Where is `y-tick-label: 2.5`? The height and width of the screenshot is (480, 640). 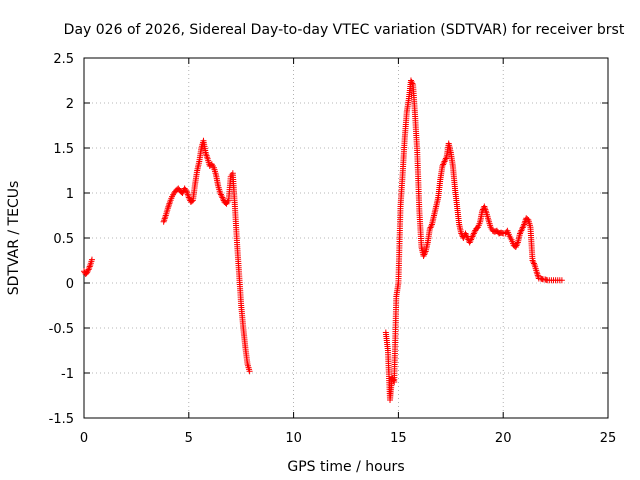 y-tick-label: 2.5 is located at coordinates (63, 59).